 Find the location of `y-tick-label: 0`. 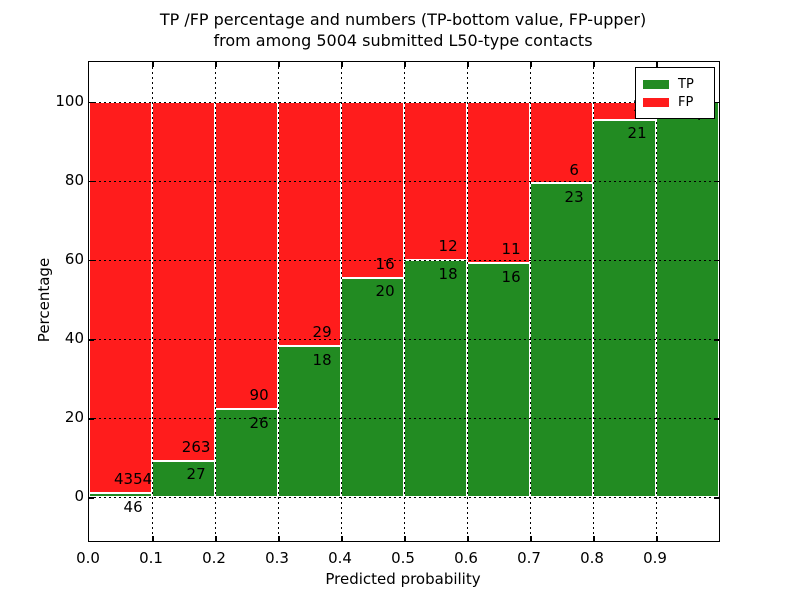

y-tick-label: 0 is located at coordinates (79, 496).